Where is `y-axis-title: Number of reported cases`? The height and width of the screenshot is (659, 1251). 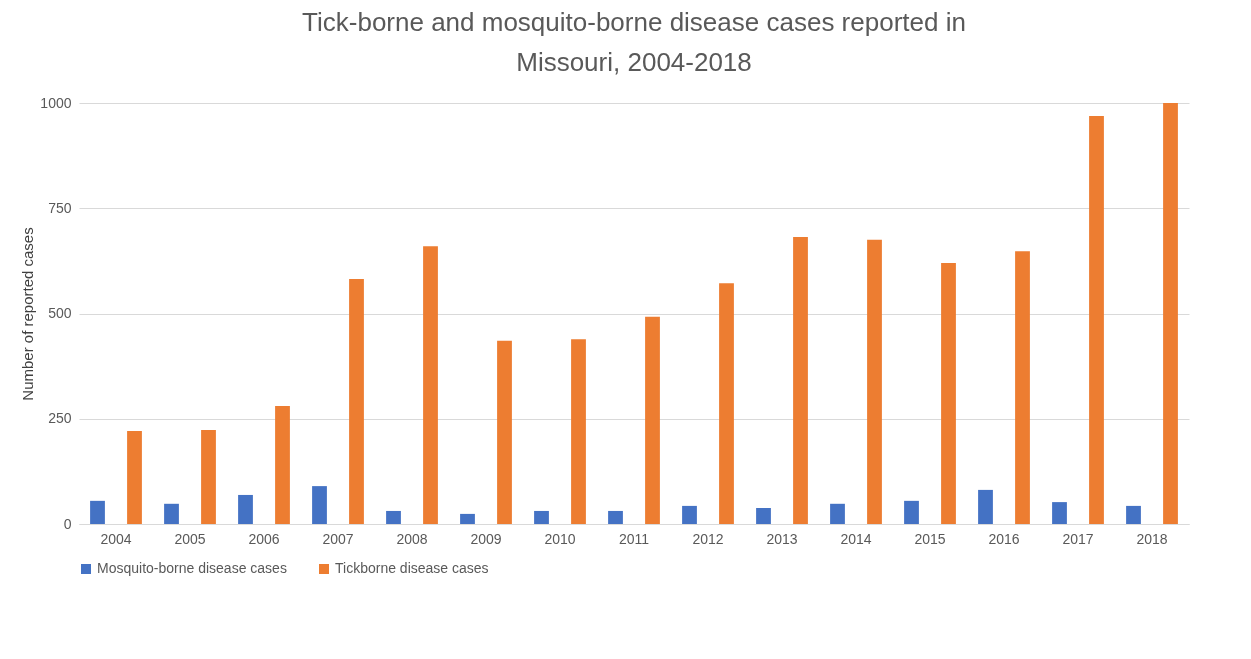
y-axis-title: Number of reported cases is located at coordinates (28, 314).